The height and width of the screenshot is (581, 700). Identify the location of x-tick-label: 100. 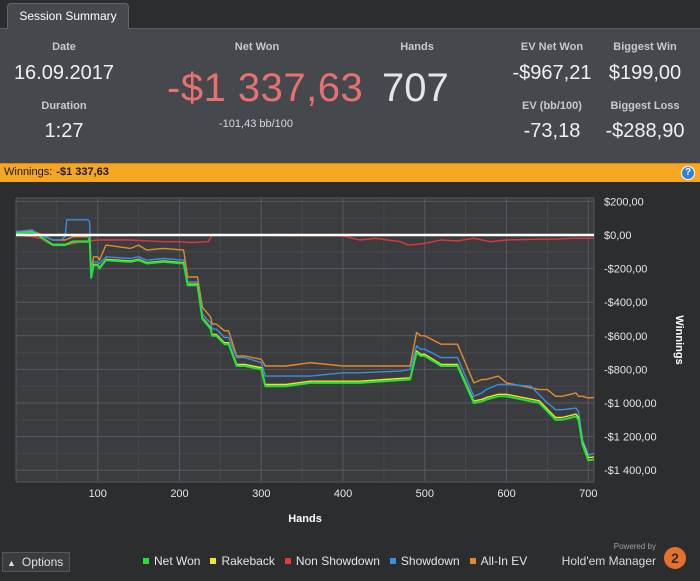
(98, 494).